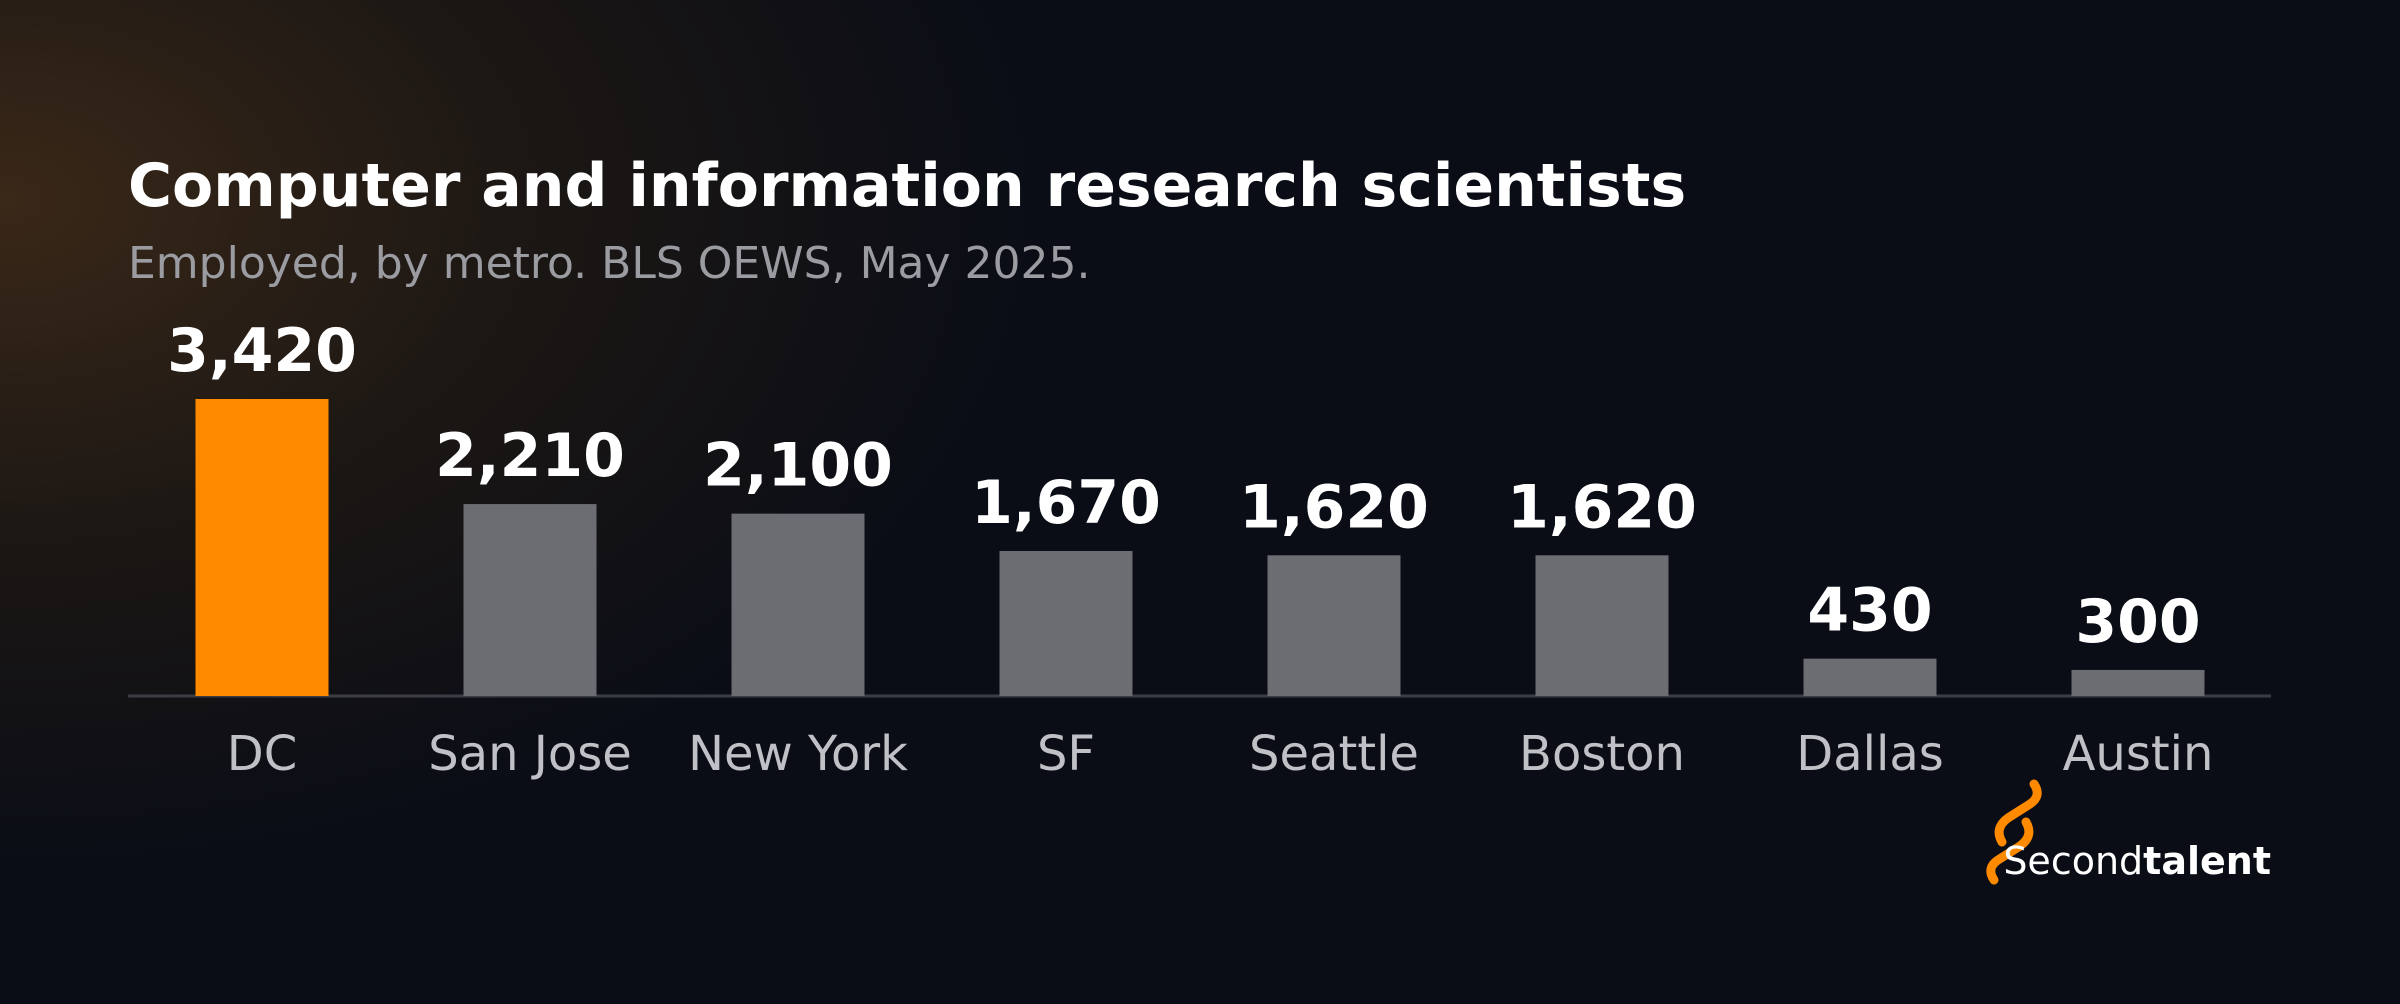  I want to click on logo-bold: talent, so click(2207, 861).